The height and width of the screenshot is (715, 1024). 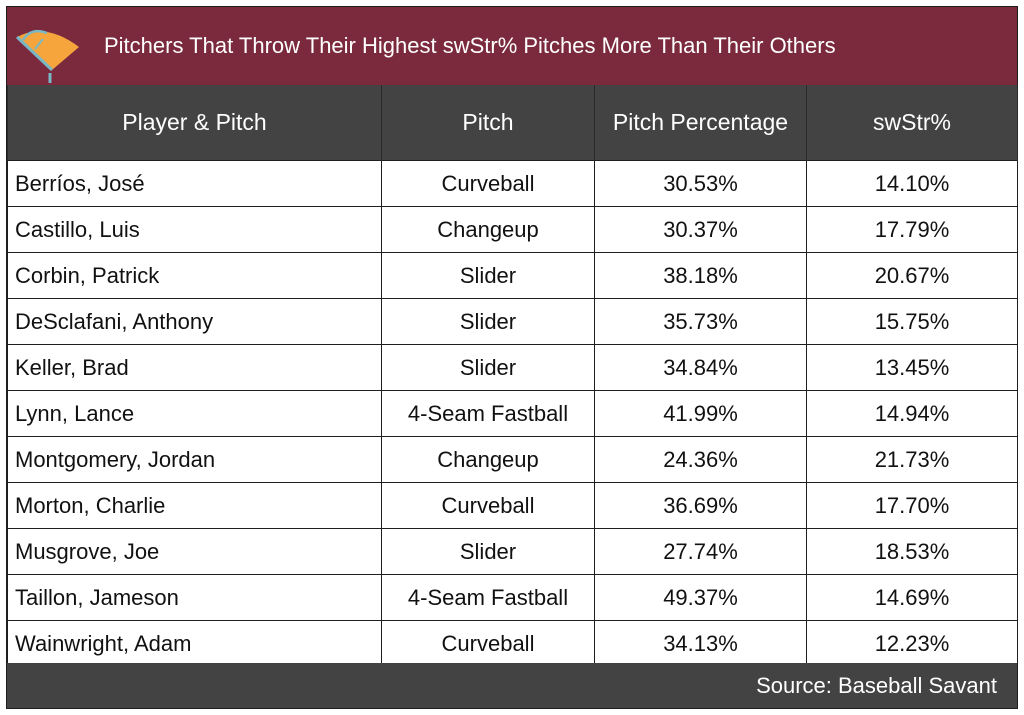 I want to click on player-cell: Morton, Charlie, so click(x=194, y=505).